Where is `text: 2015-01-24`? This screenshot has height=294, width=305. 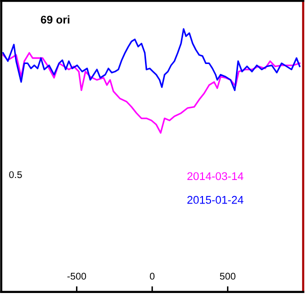
text: 2015-01-24 is located at coordinates (215, 200).